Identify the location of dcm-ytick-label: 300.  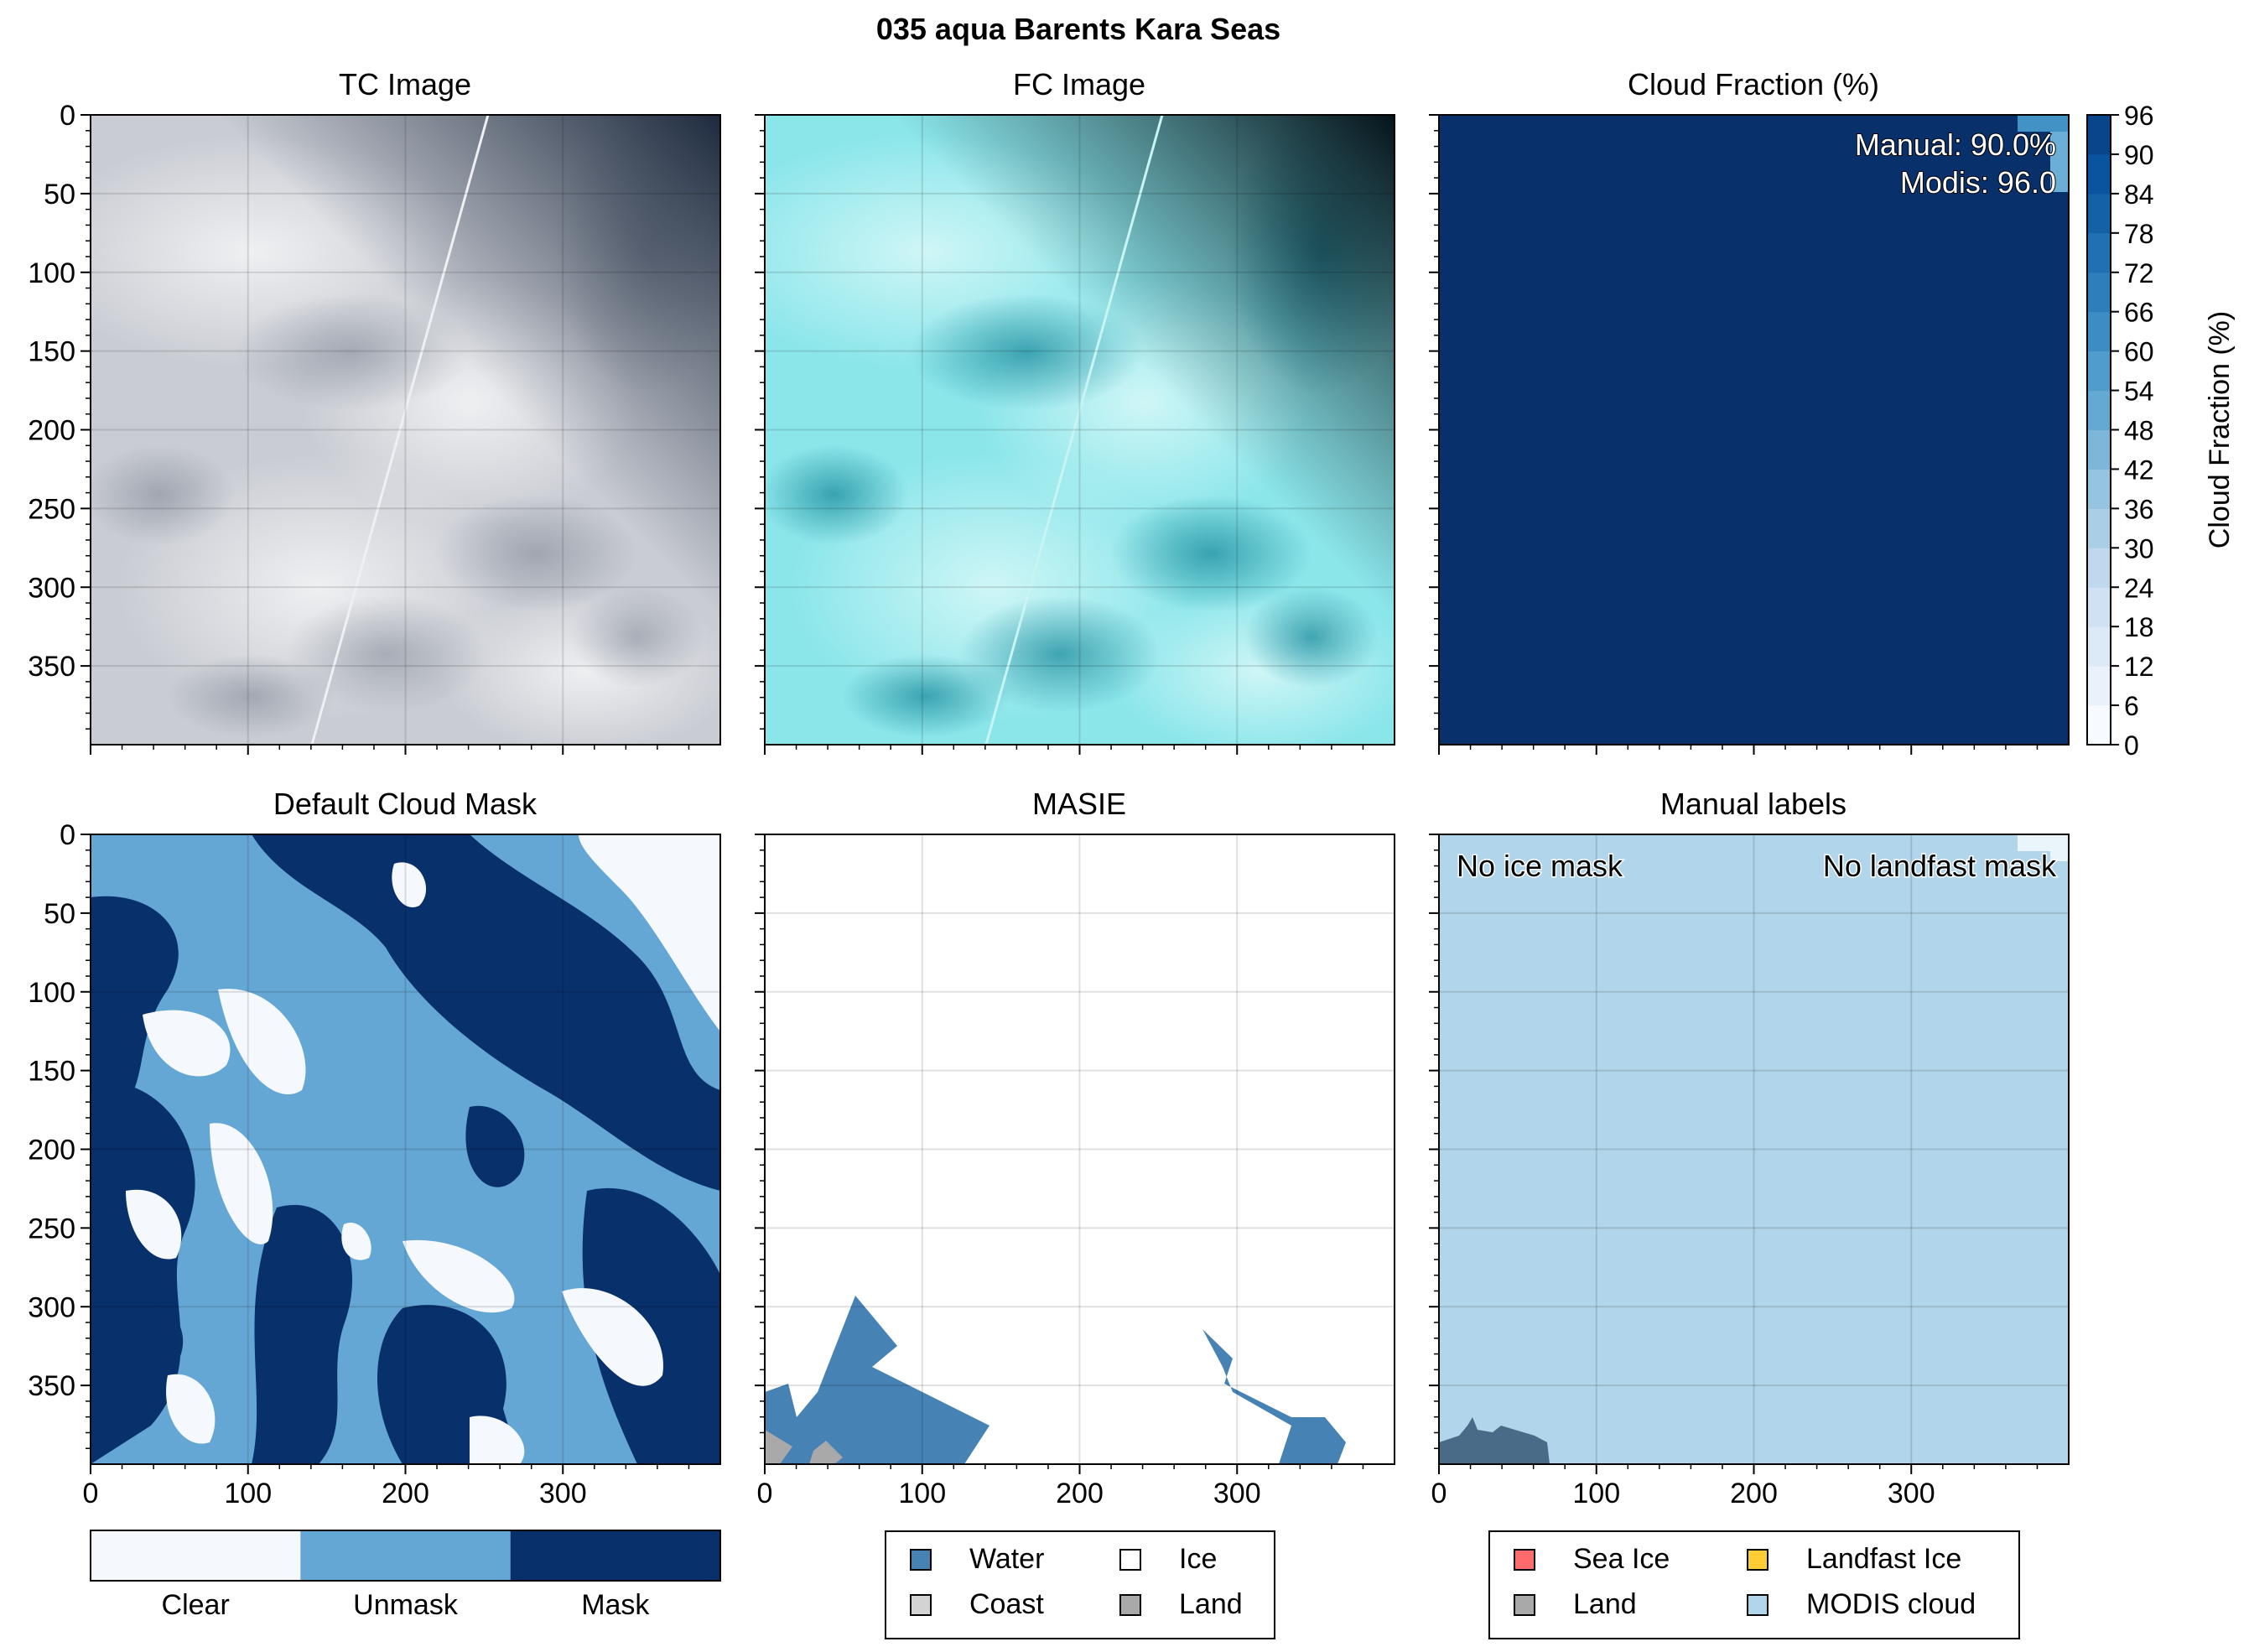
(51, 1307).